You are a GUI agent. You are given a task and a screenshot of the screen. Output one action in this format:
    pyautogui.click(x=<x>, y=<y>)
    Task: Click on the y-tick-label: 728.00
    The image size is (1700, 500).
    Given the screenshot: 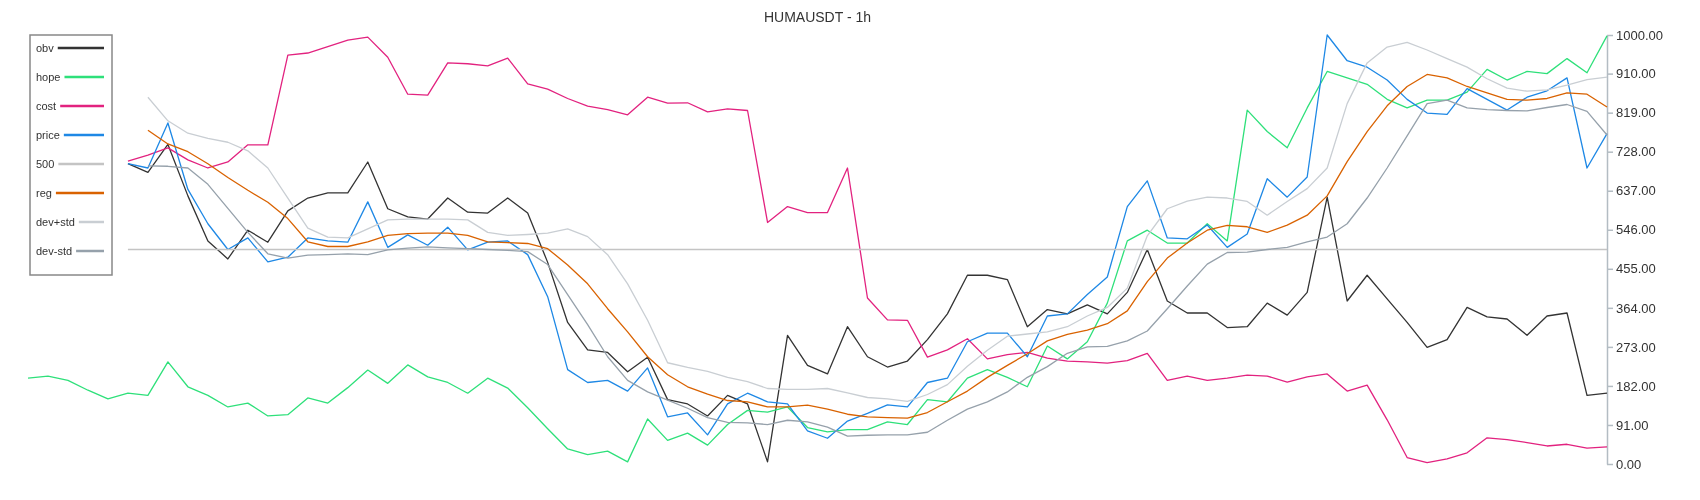 What is the action you would take?
    pyautogui.click(x=1636, y=152)
    